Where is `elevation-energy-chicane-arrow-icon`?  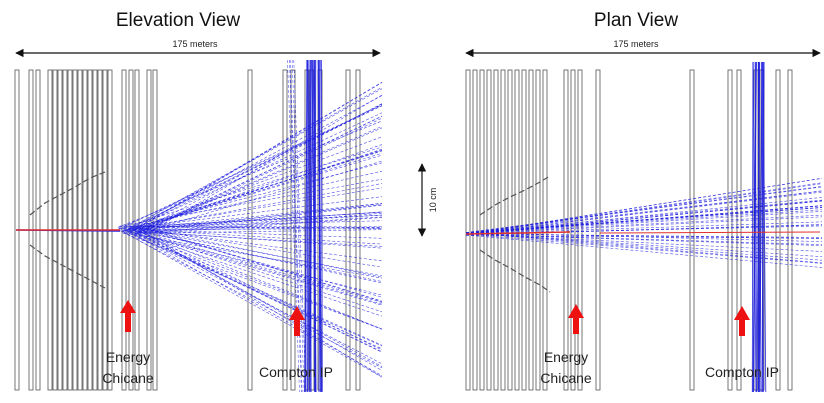 elevation-energy-chicane-arrow-icon is located at coordinates (128, 316).